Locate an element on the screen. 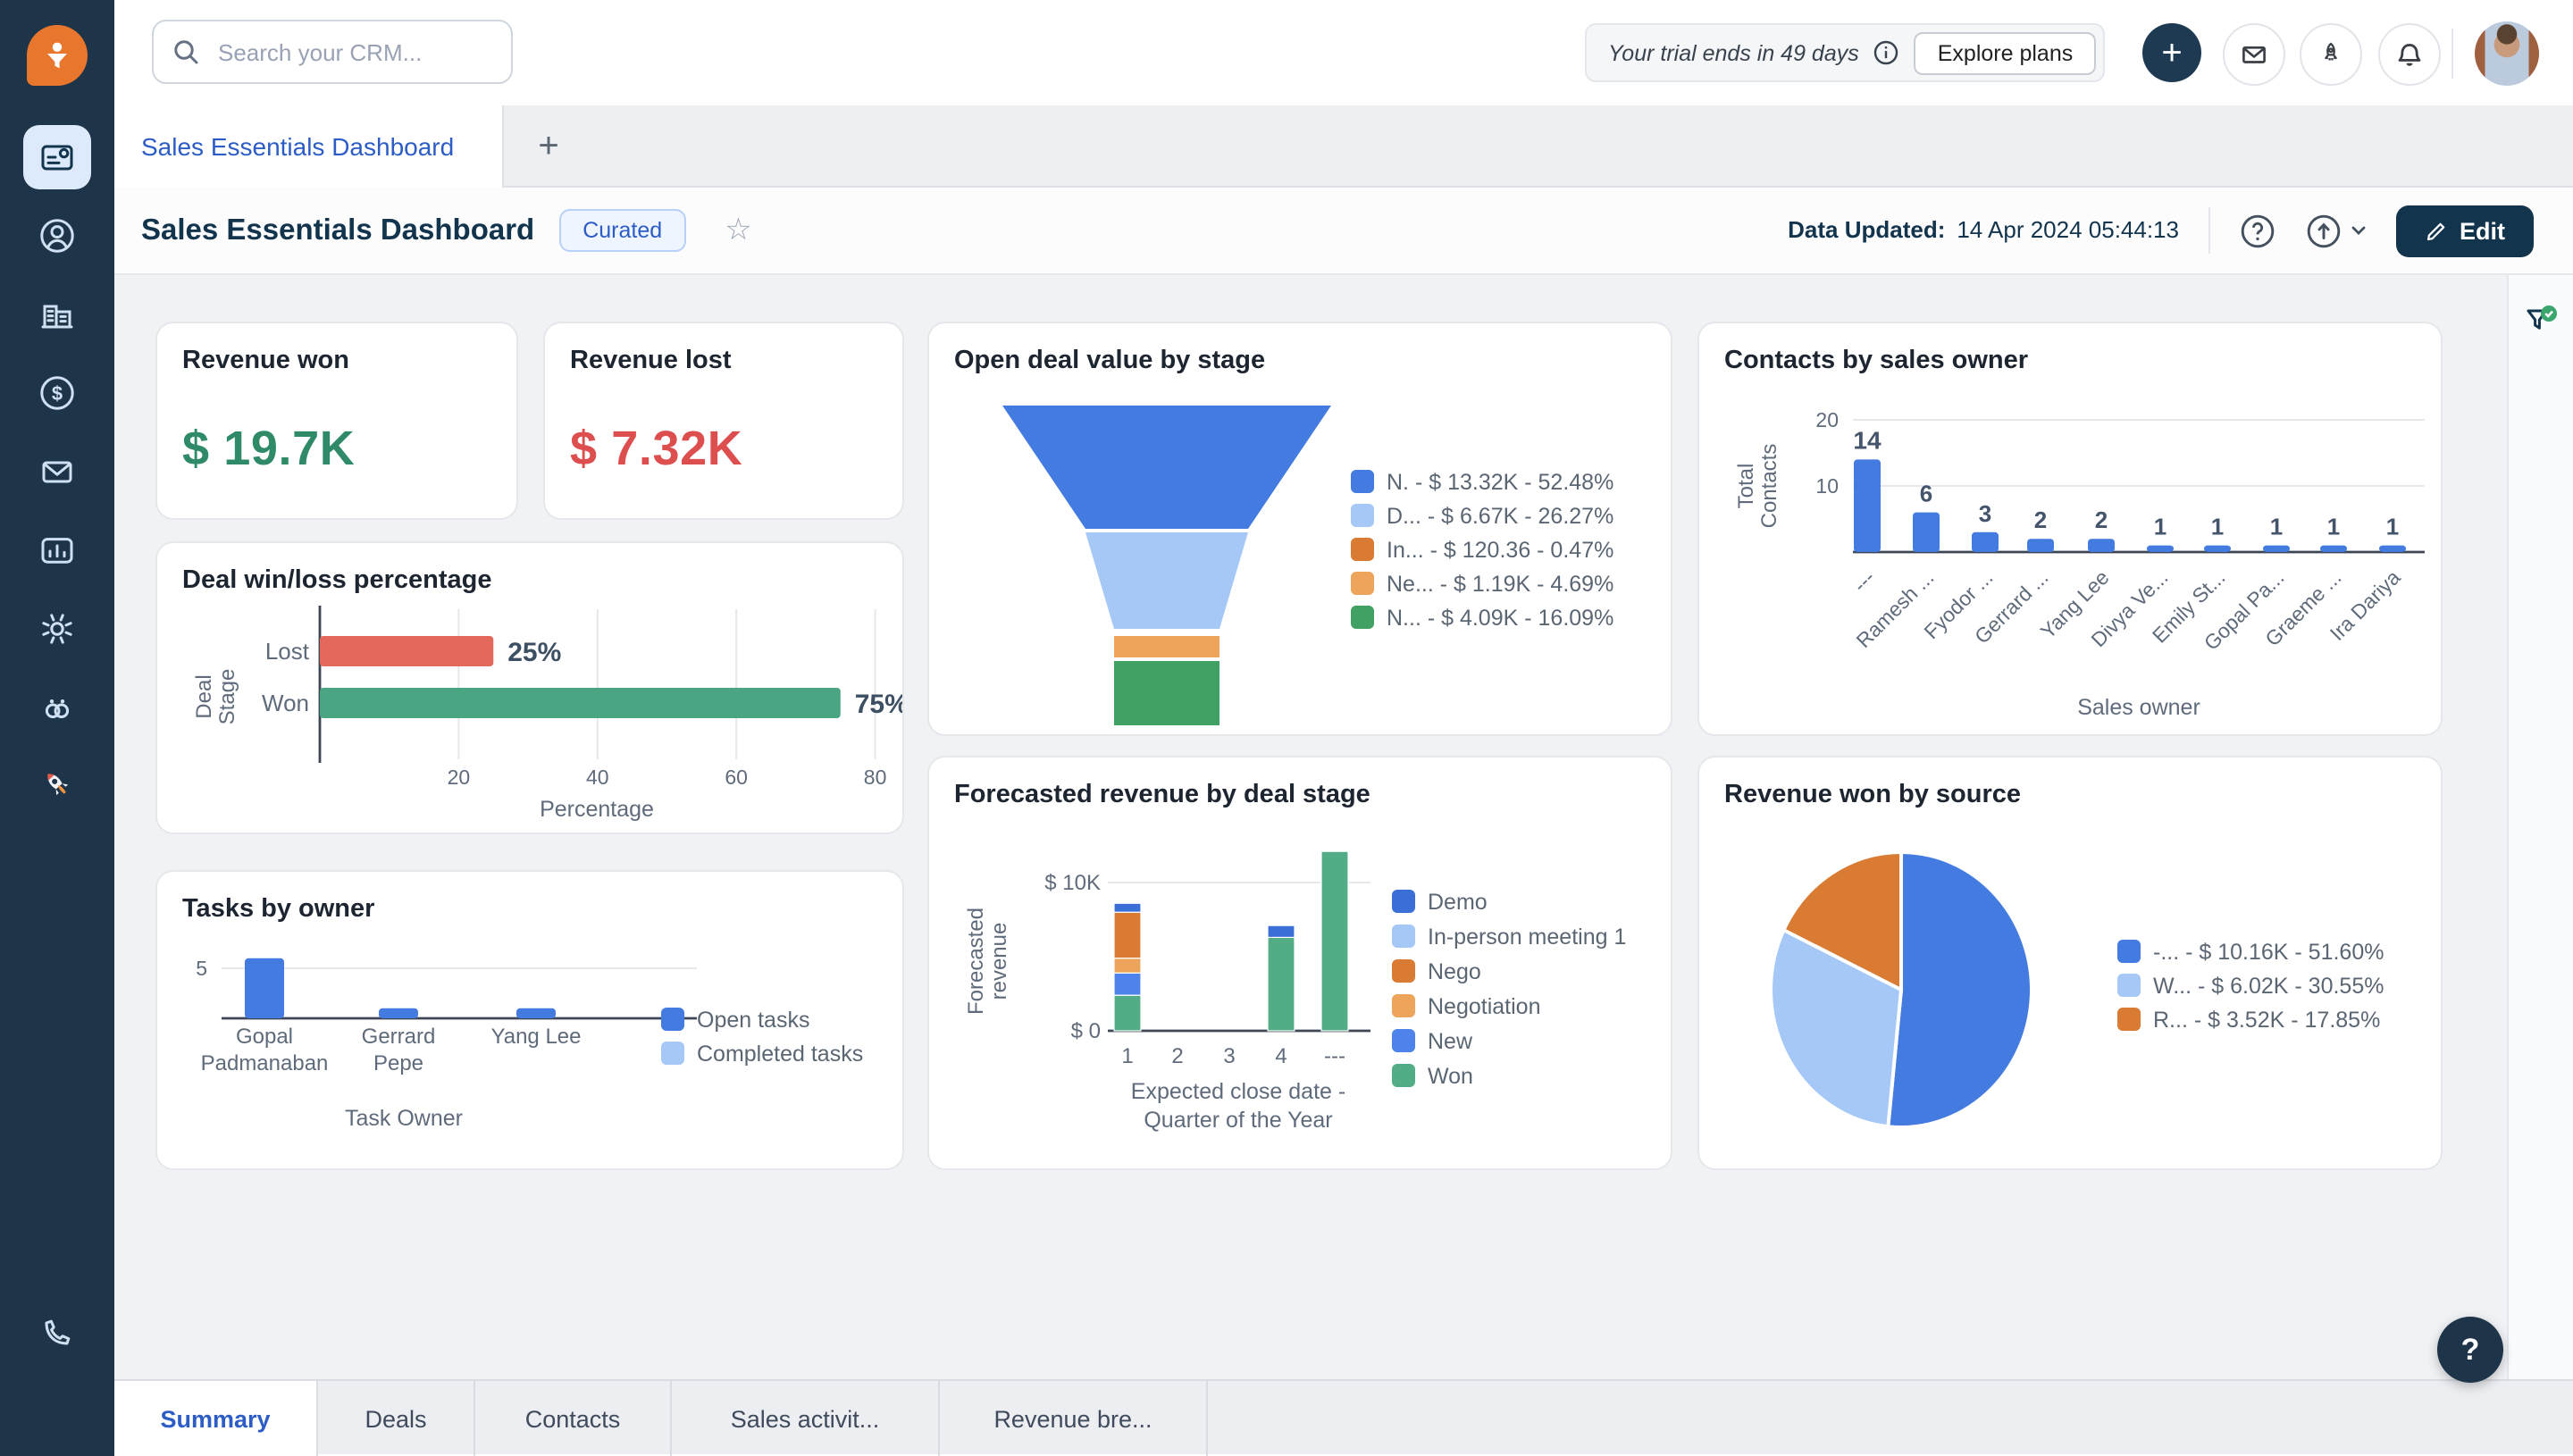 Image resolution: width=2573 pixels, height=1456 pixels. sidebar-item-accounts is located at coordinates (57, 314).